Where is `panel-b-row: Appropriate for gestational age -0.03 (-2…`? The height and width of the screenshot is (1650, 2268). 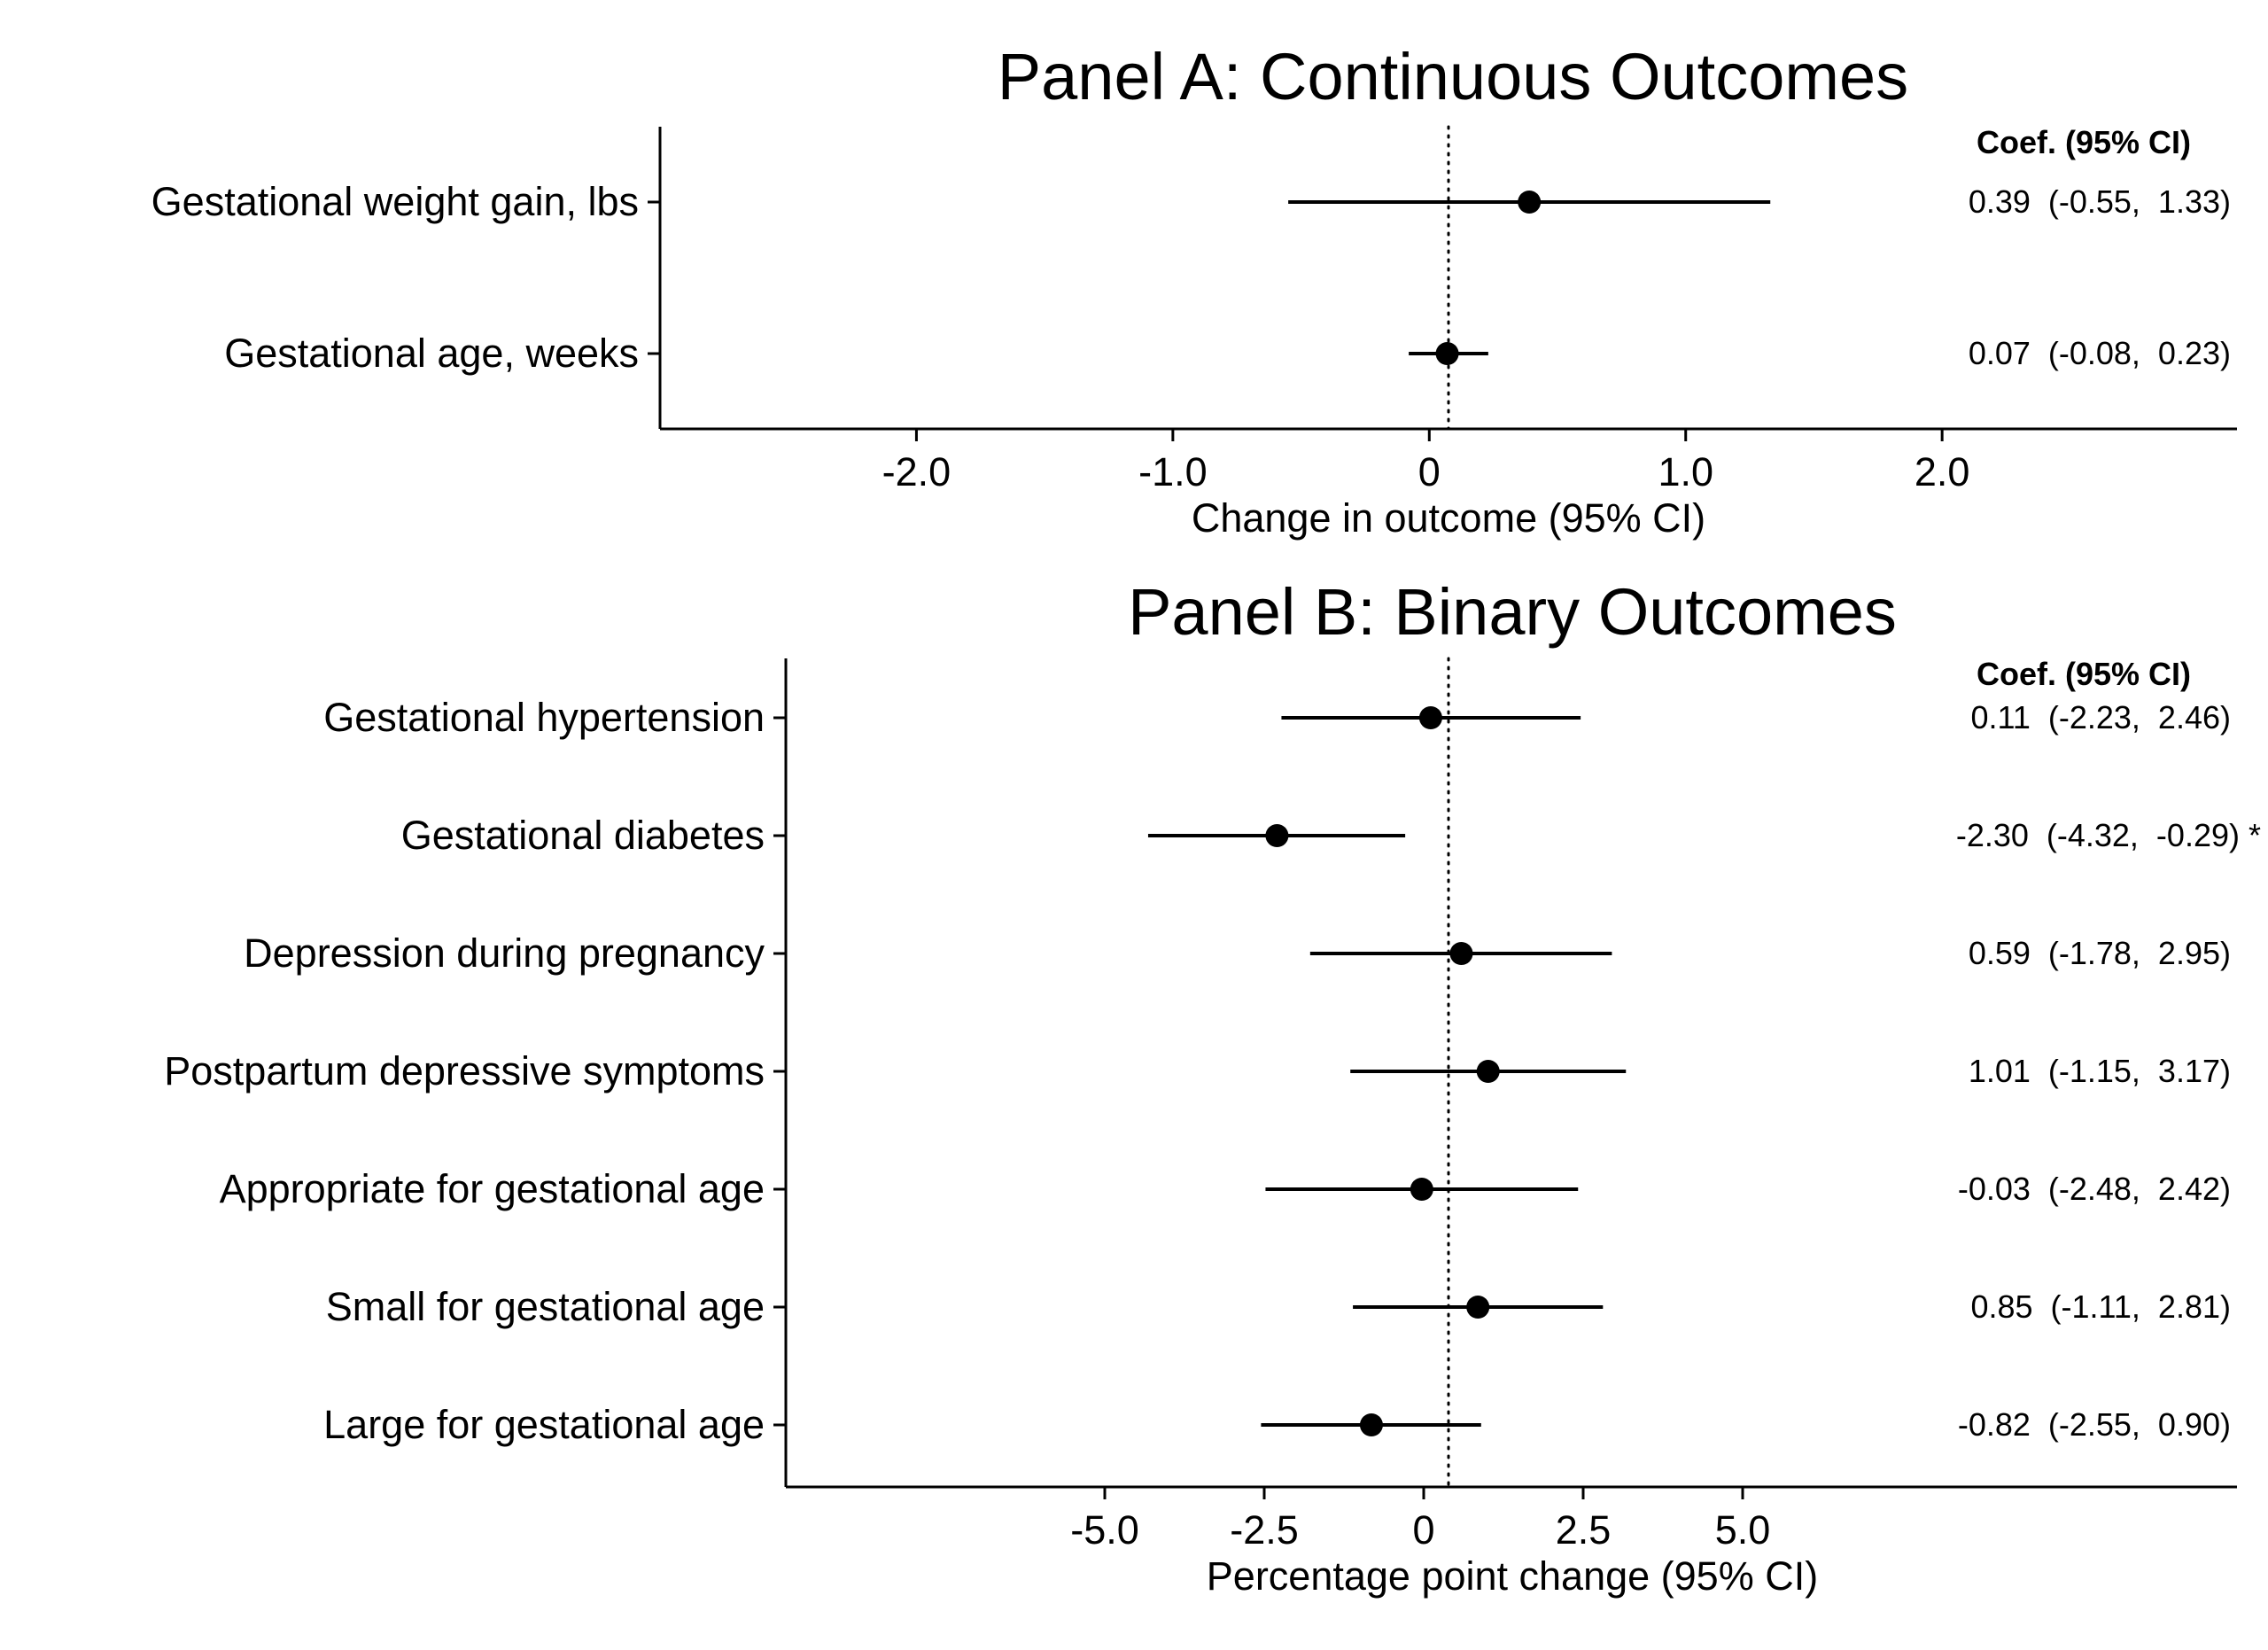
panel-b-row: Appropriate for gestational age -0.03 (-2… is located at coordinates (1225, 1188).